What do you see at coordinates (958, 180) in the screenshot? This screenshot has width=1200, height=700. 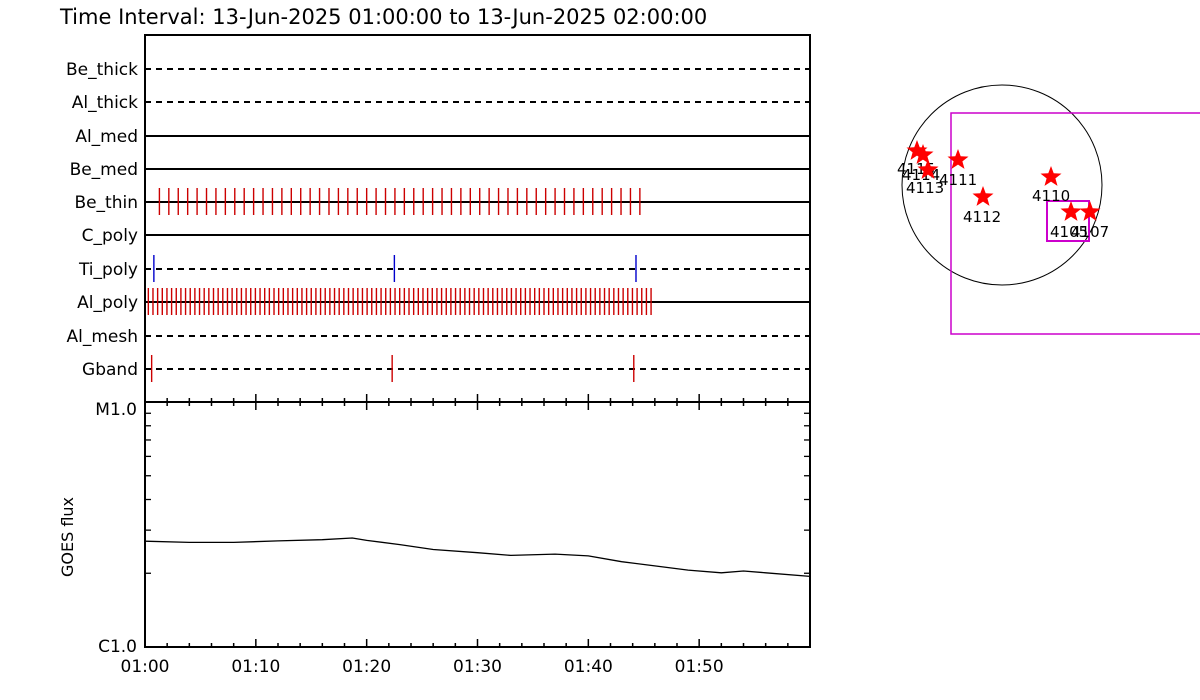 I see `region-label-4111: 4111` at bounding box center [958, 180].